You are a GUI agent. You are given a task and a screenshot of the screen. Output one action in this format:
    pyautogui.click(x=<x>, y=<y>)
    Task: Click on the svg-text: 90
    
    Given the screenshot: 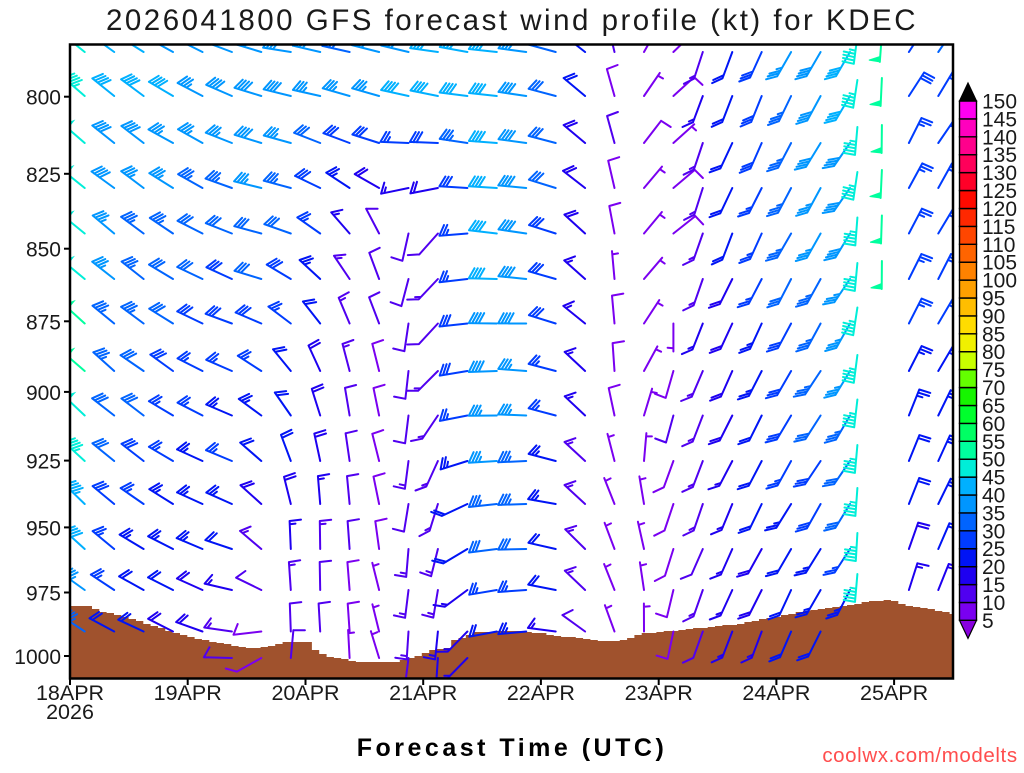 What is the action you would take?
    pyautogui.click(x=993, y=316)
    